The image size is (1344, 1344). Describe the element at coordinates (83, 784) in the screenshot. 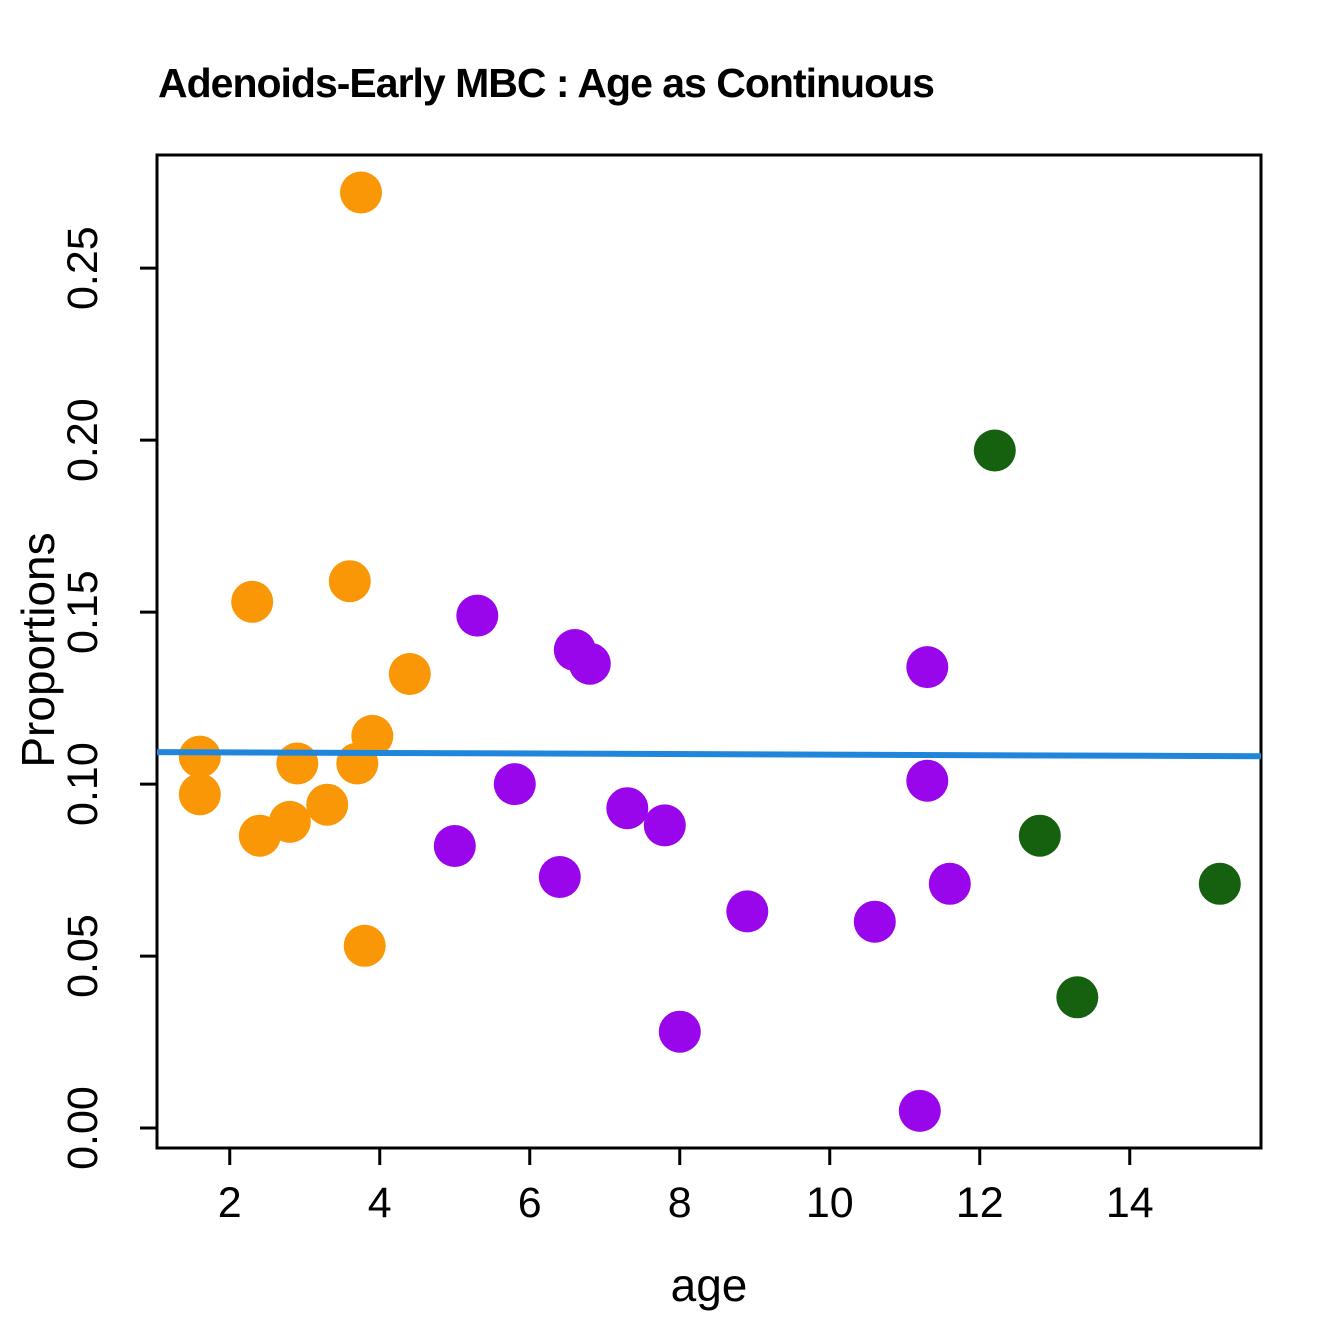

I see `y-tick-label: 0.10` at that location.